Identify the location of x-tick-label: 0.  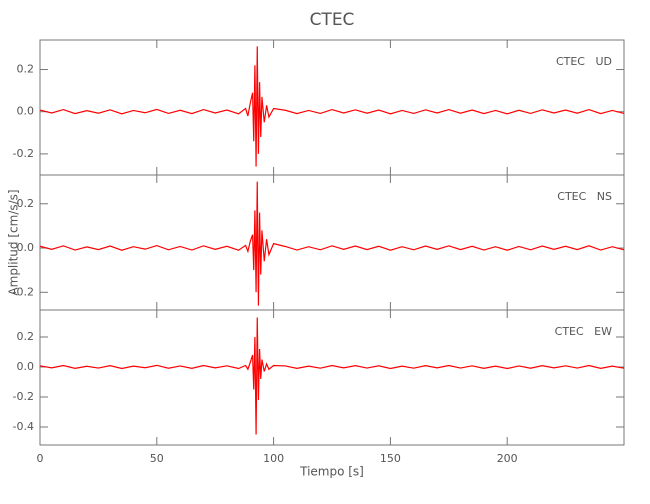
(40, 458).